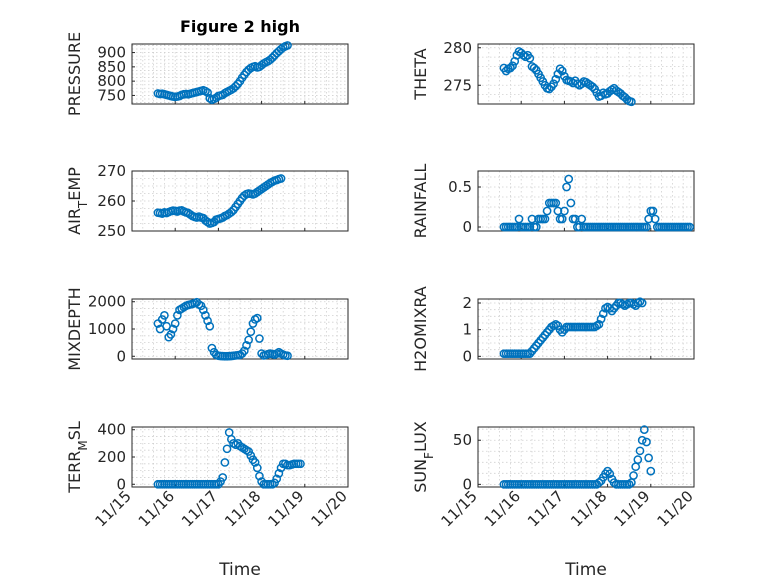 The height and width of the screenshot is (583, 778). I want to click on y-tick-label: 270, so click(111, 171).